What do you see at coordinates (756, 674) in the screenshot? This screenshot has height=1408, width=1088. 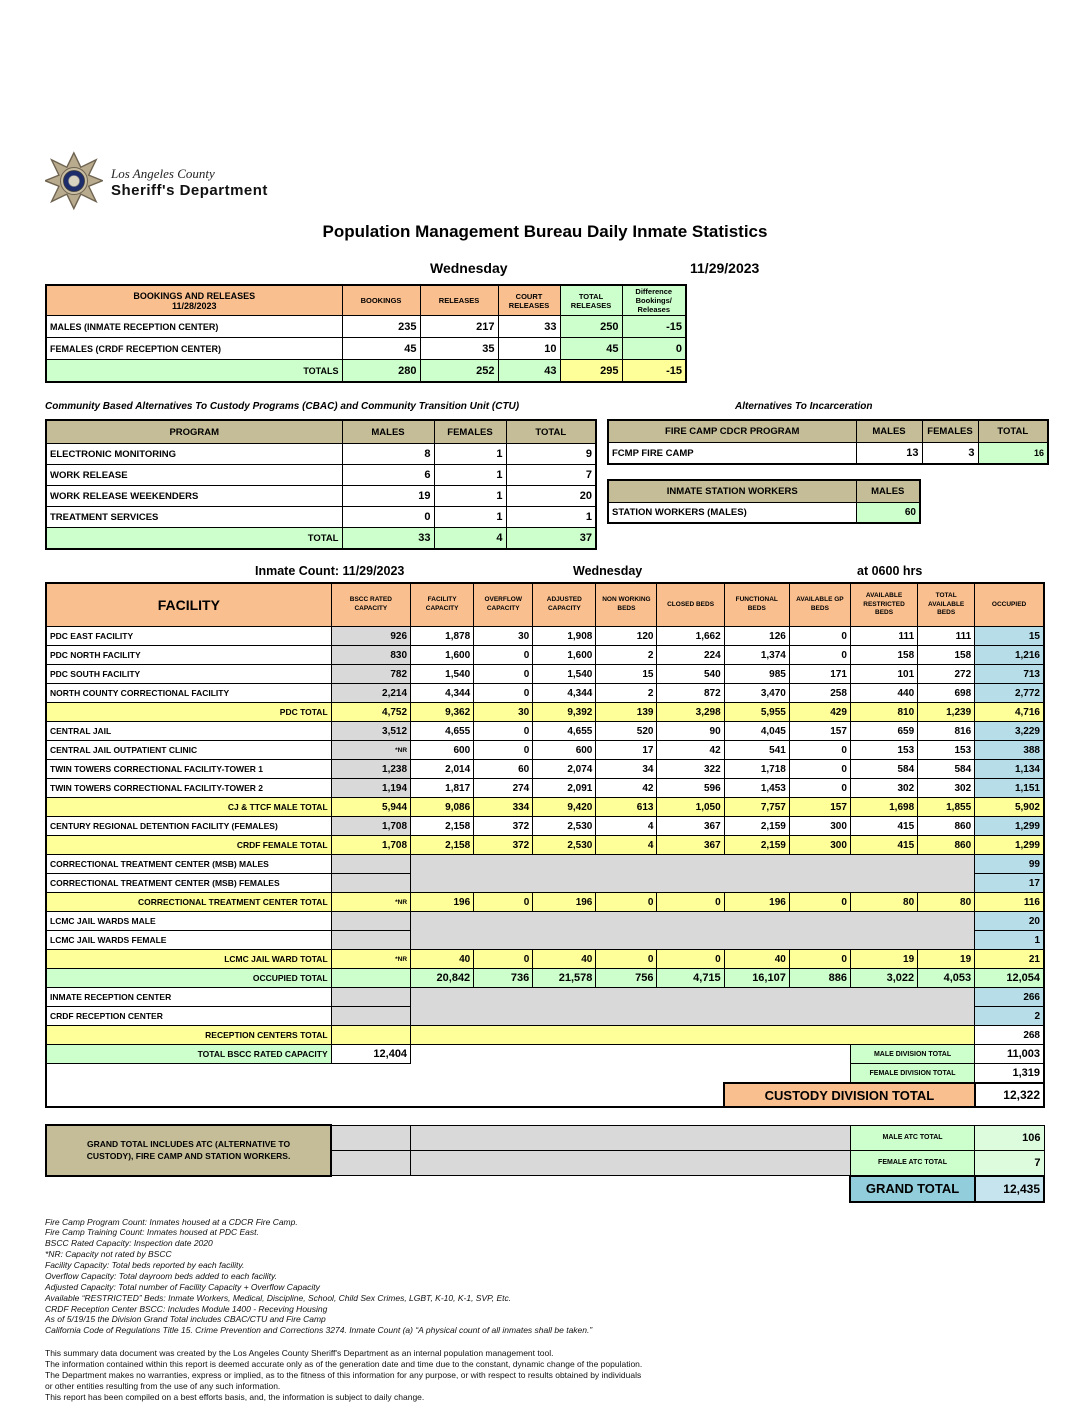 I see `facility-value: 985` at bounding box center [756, 674].